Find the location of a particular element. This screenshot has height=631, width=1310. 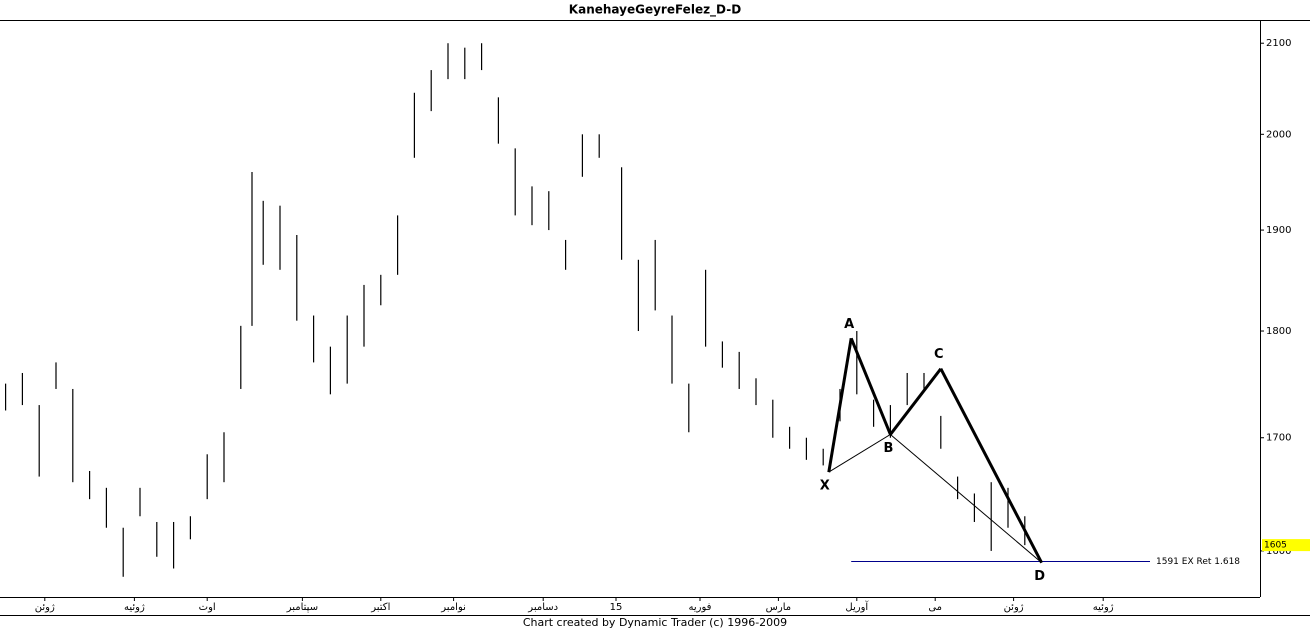

y-tick-label: 1600 is located at coordinates (1278, 551).